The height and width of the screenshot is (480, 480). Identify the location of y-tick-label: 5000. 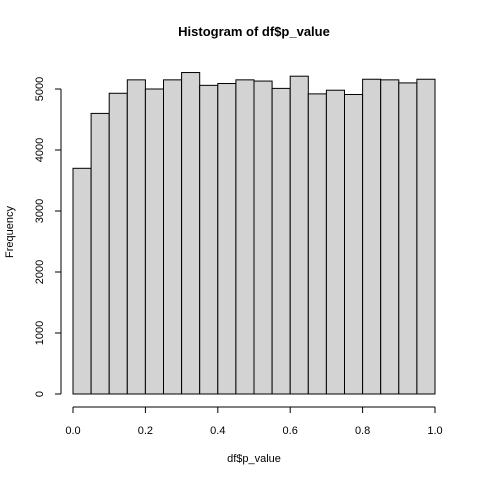
(40, 89).